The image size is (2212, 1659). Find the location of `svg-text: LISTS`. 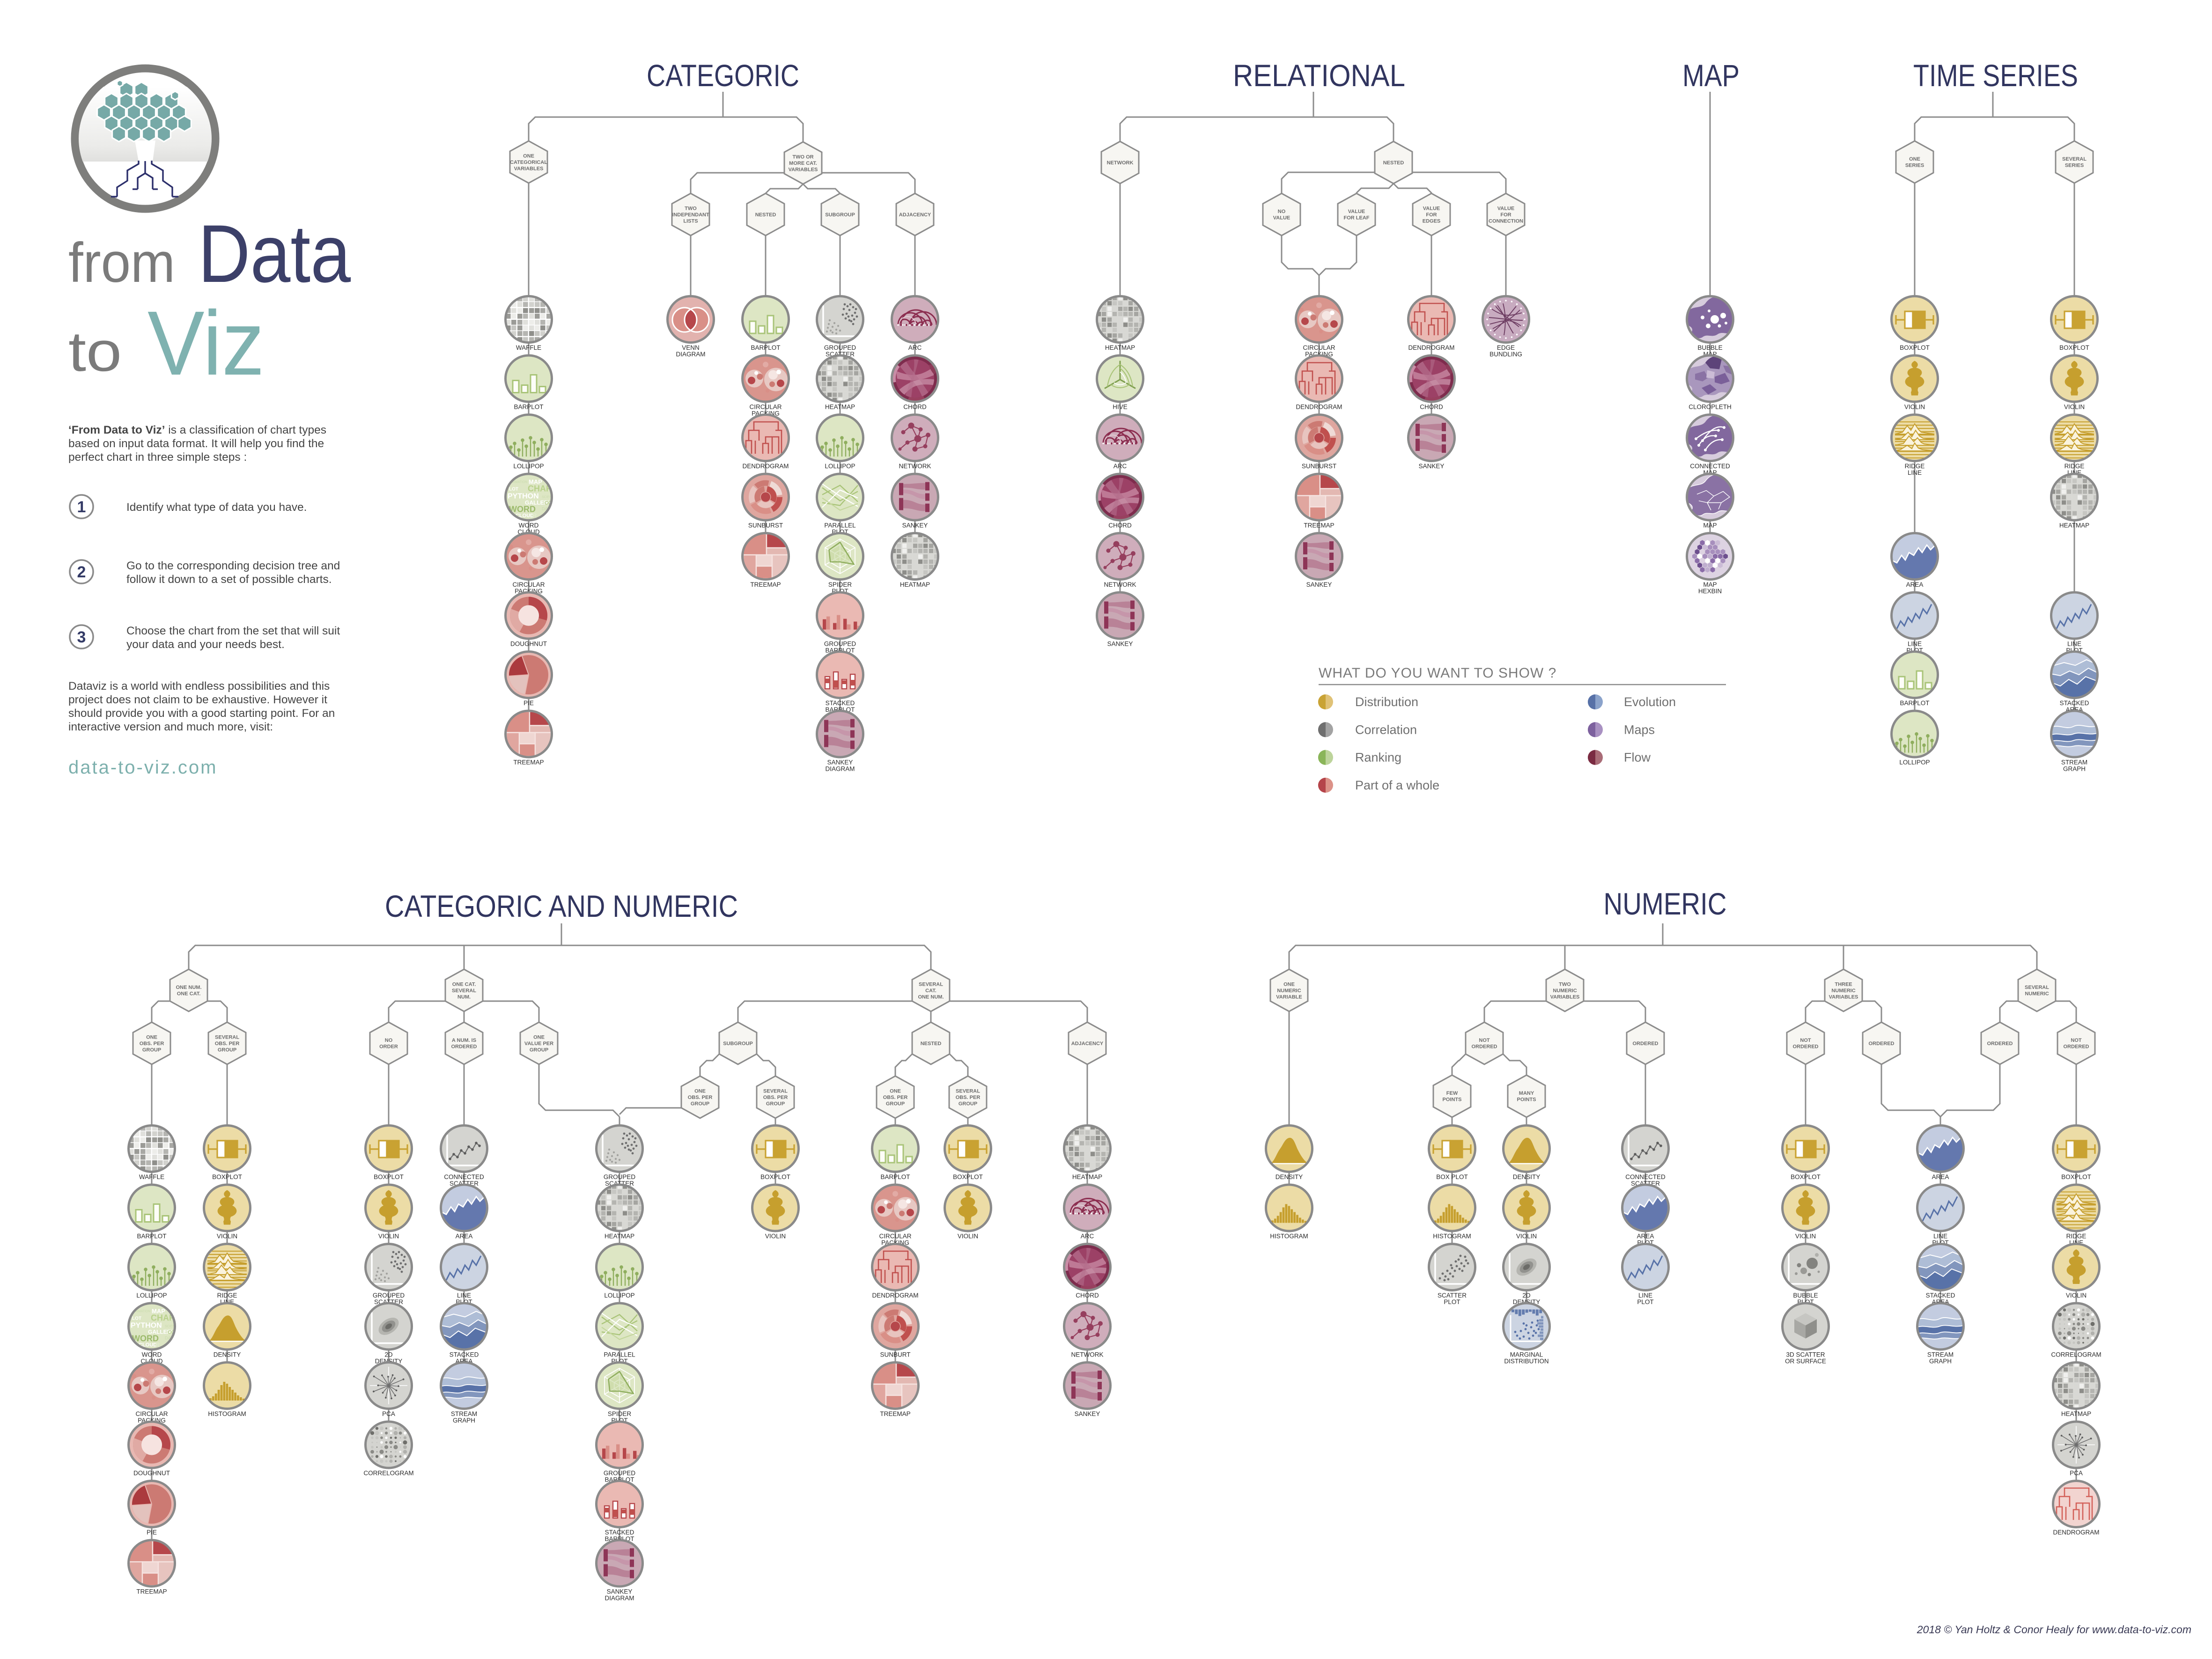

svg-text: LISTS is located at coordinates (691, 221).